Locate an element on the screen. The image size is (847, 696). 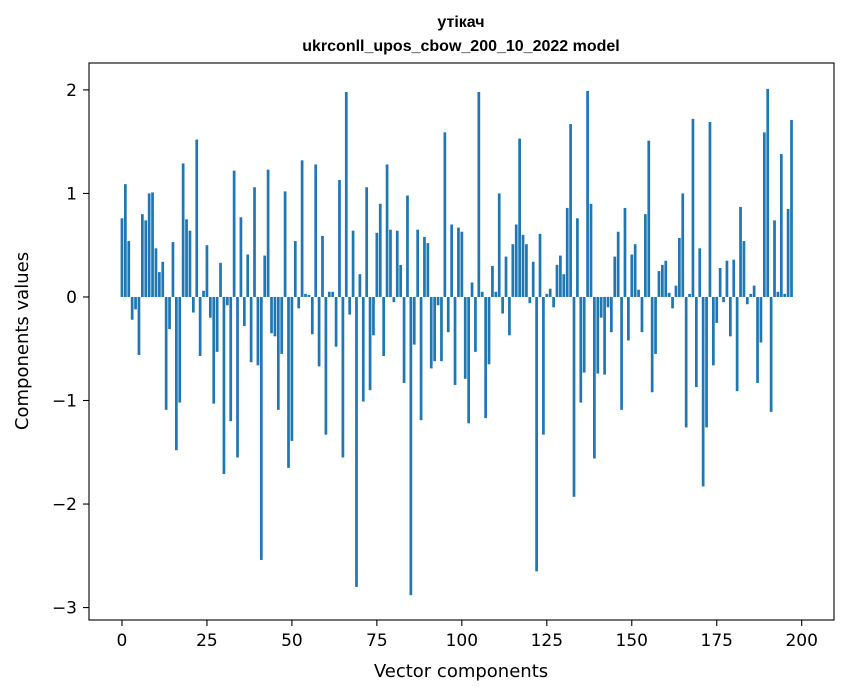
y-tick-label: −2 is located at coordinates (64, 505).